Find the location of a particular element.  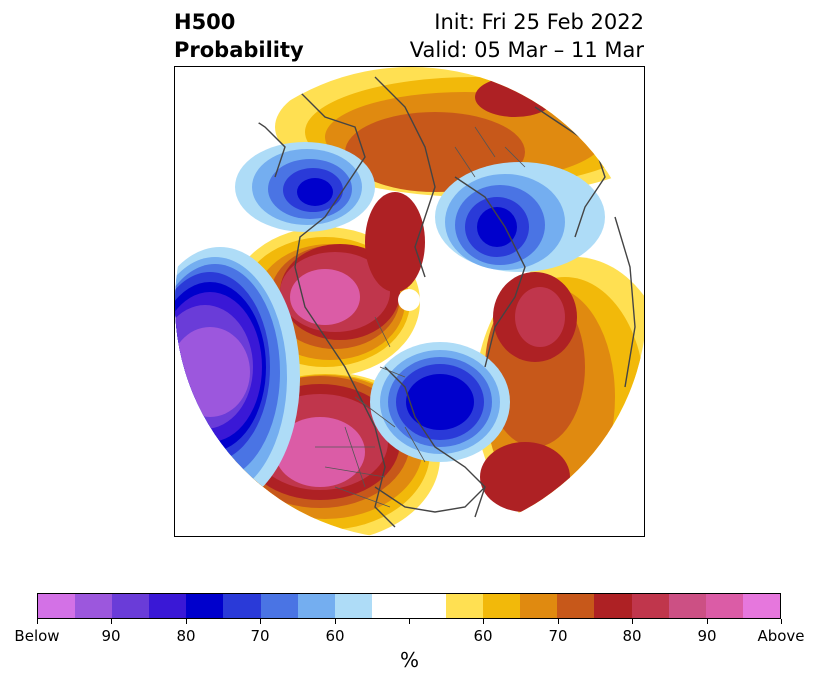

pole-marker is located at coordinates (409, 300).